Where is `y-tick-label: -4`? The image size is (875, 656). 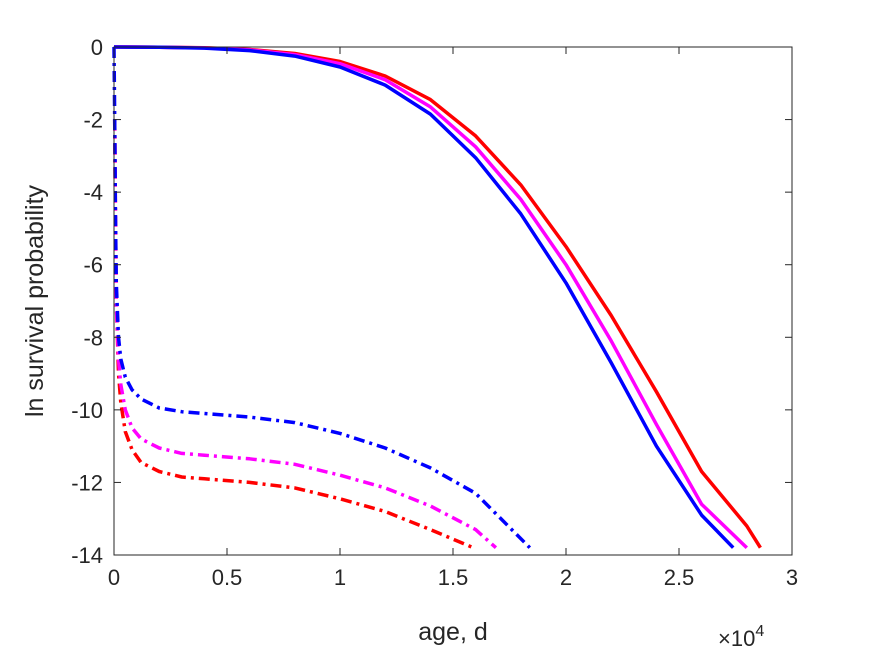
y-tick-label: -4 is located at coordinates (93, 192).